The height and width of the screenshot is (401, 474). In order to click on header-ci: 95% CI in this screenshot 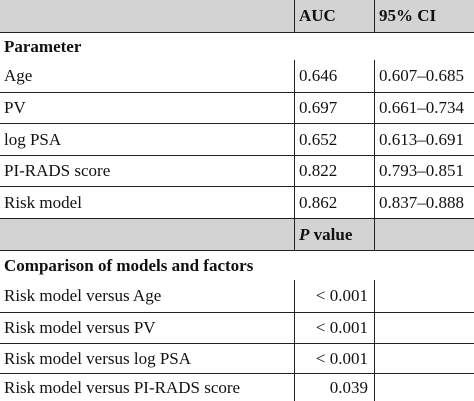, I will do `click(424, 16)`.